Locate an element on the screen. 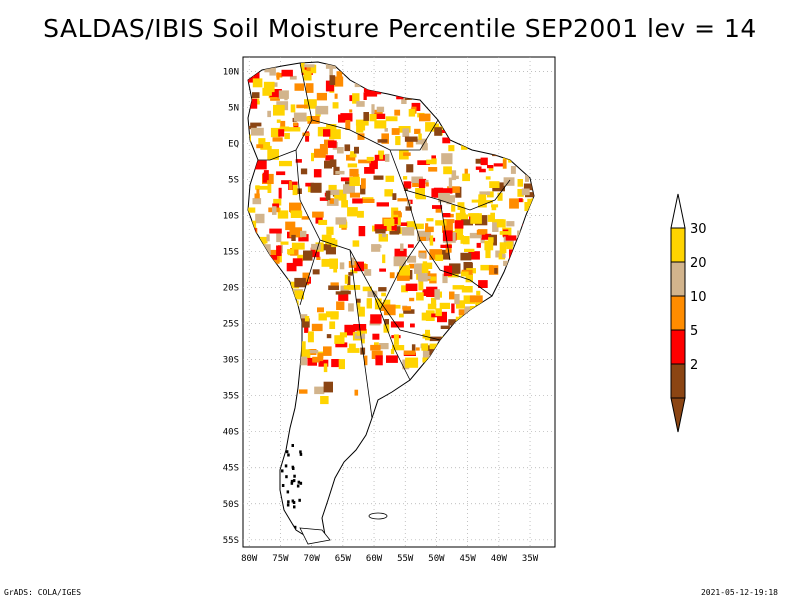 The image size is (800, 600). lon-tick-label: 35W is located at coordinates (530, 559).